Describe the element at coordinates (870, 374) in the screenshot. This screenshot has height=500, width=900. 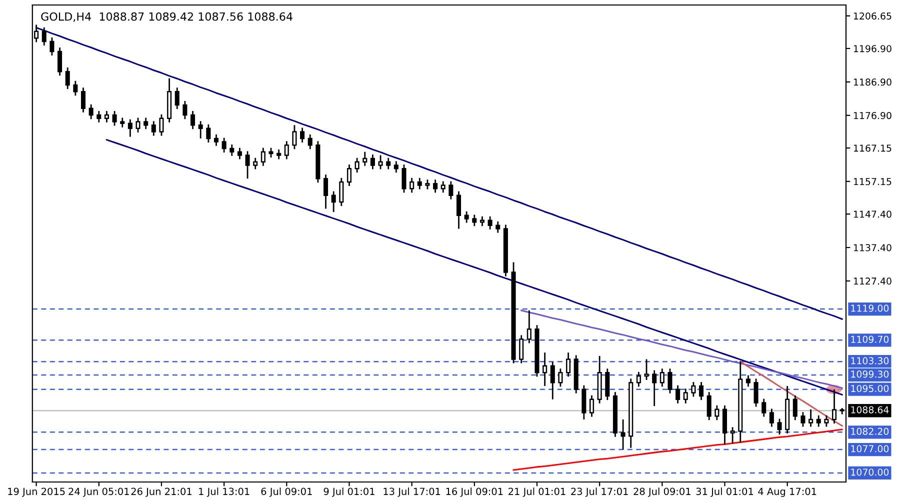
I see `ref-line-label: 1099.30` at that location.